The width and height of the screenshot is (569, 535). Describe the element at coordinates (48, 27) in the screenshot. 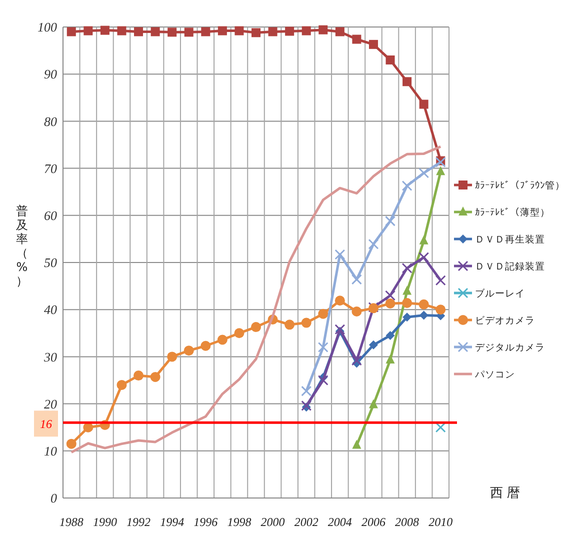

I see `y-tick-label: 100` at that location.